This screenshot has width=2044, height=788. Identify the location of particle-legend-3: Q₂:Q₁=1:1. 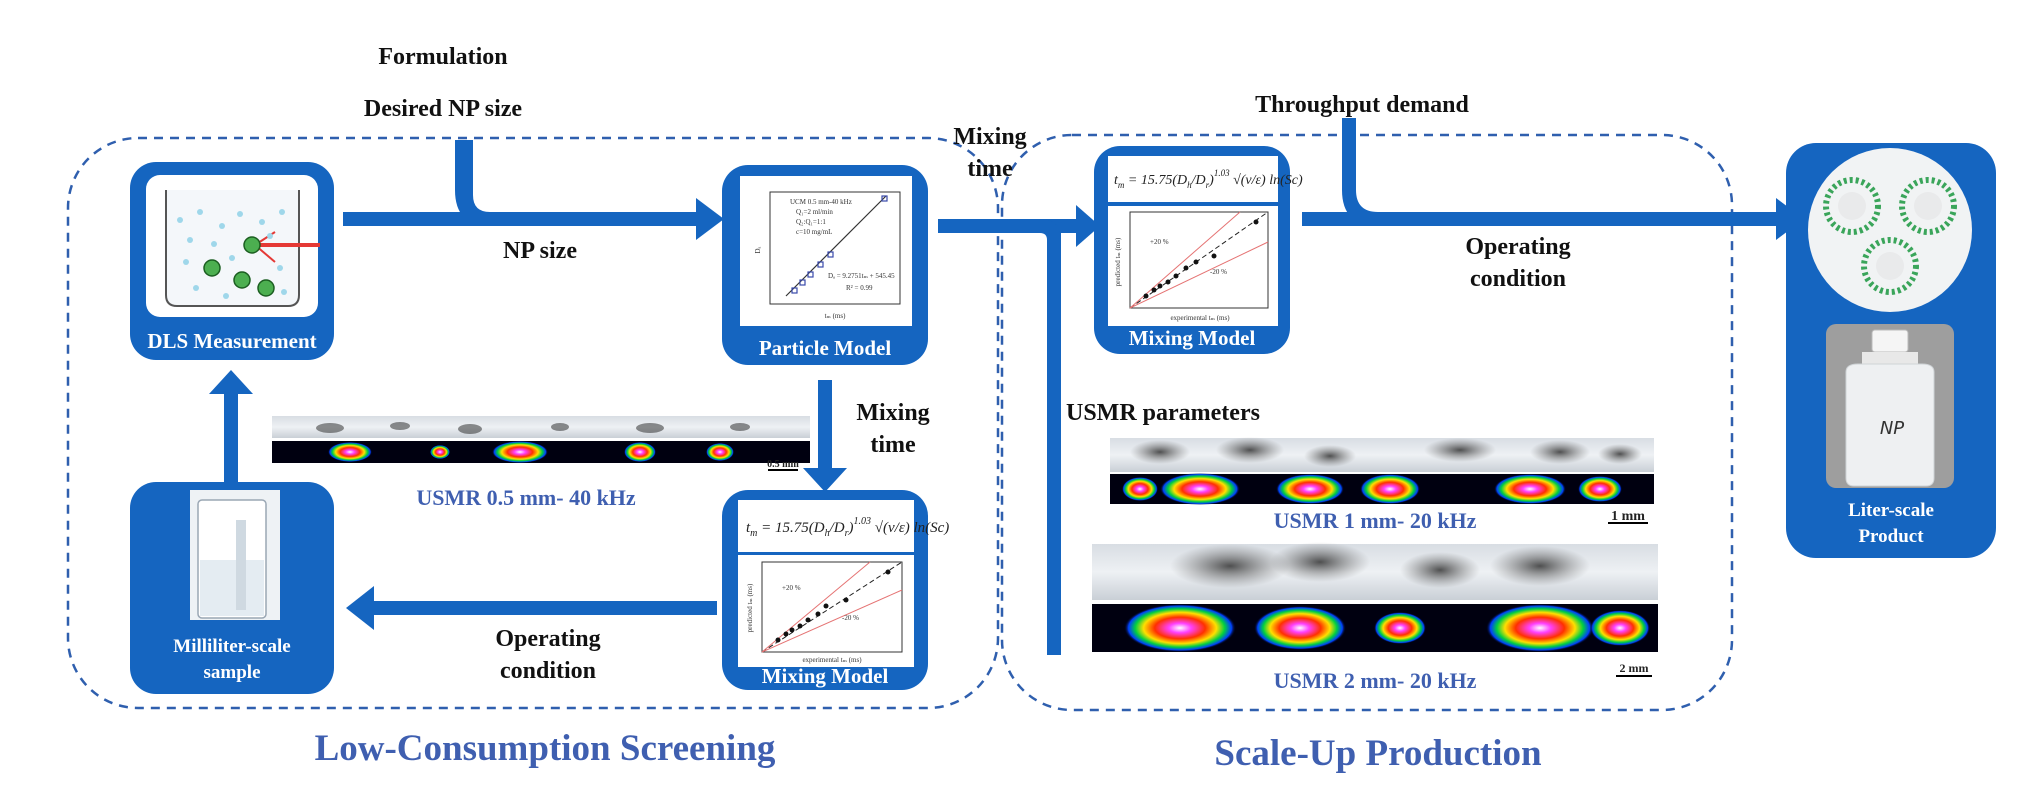
(811, 222).